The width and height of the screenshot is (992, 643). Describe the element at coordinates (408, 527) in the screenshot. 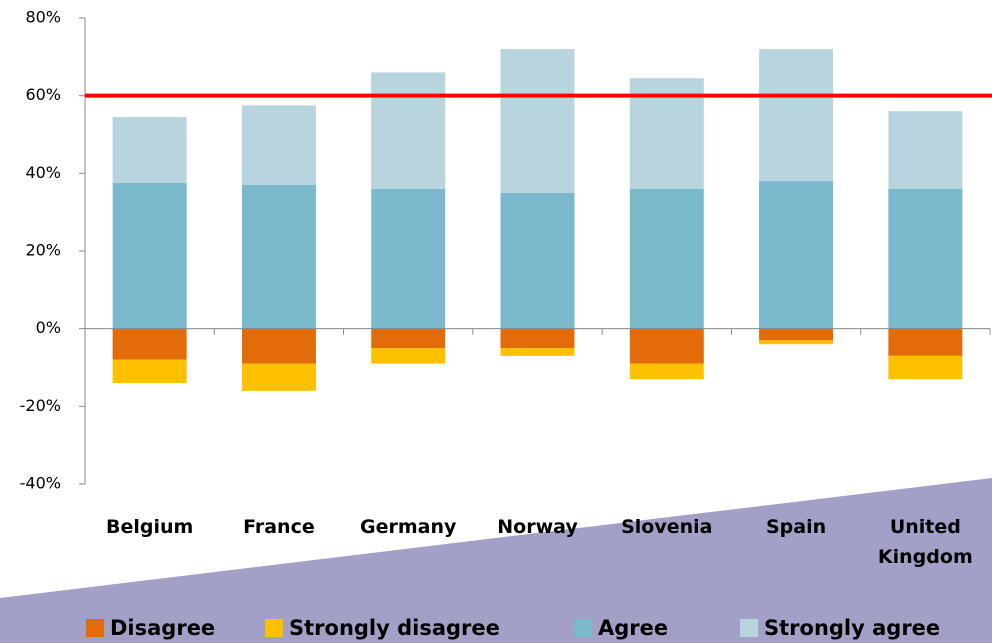

I see `x-tick-label: Germany` at that location.